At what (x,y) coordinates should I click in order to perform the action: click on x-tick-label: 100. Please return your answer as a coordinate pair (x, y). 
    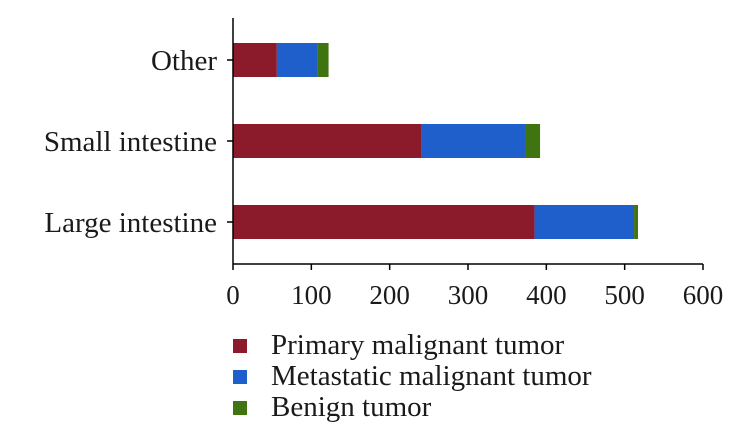
    Looking at the image, I should click on (311, 295).